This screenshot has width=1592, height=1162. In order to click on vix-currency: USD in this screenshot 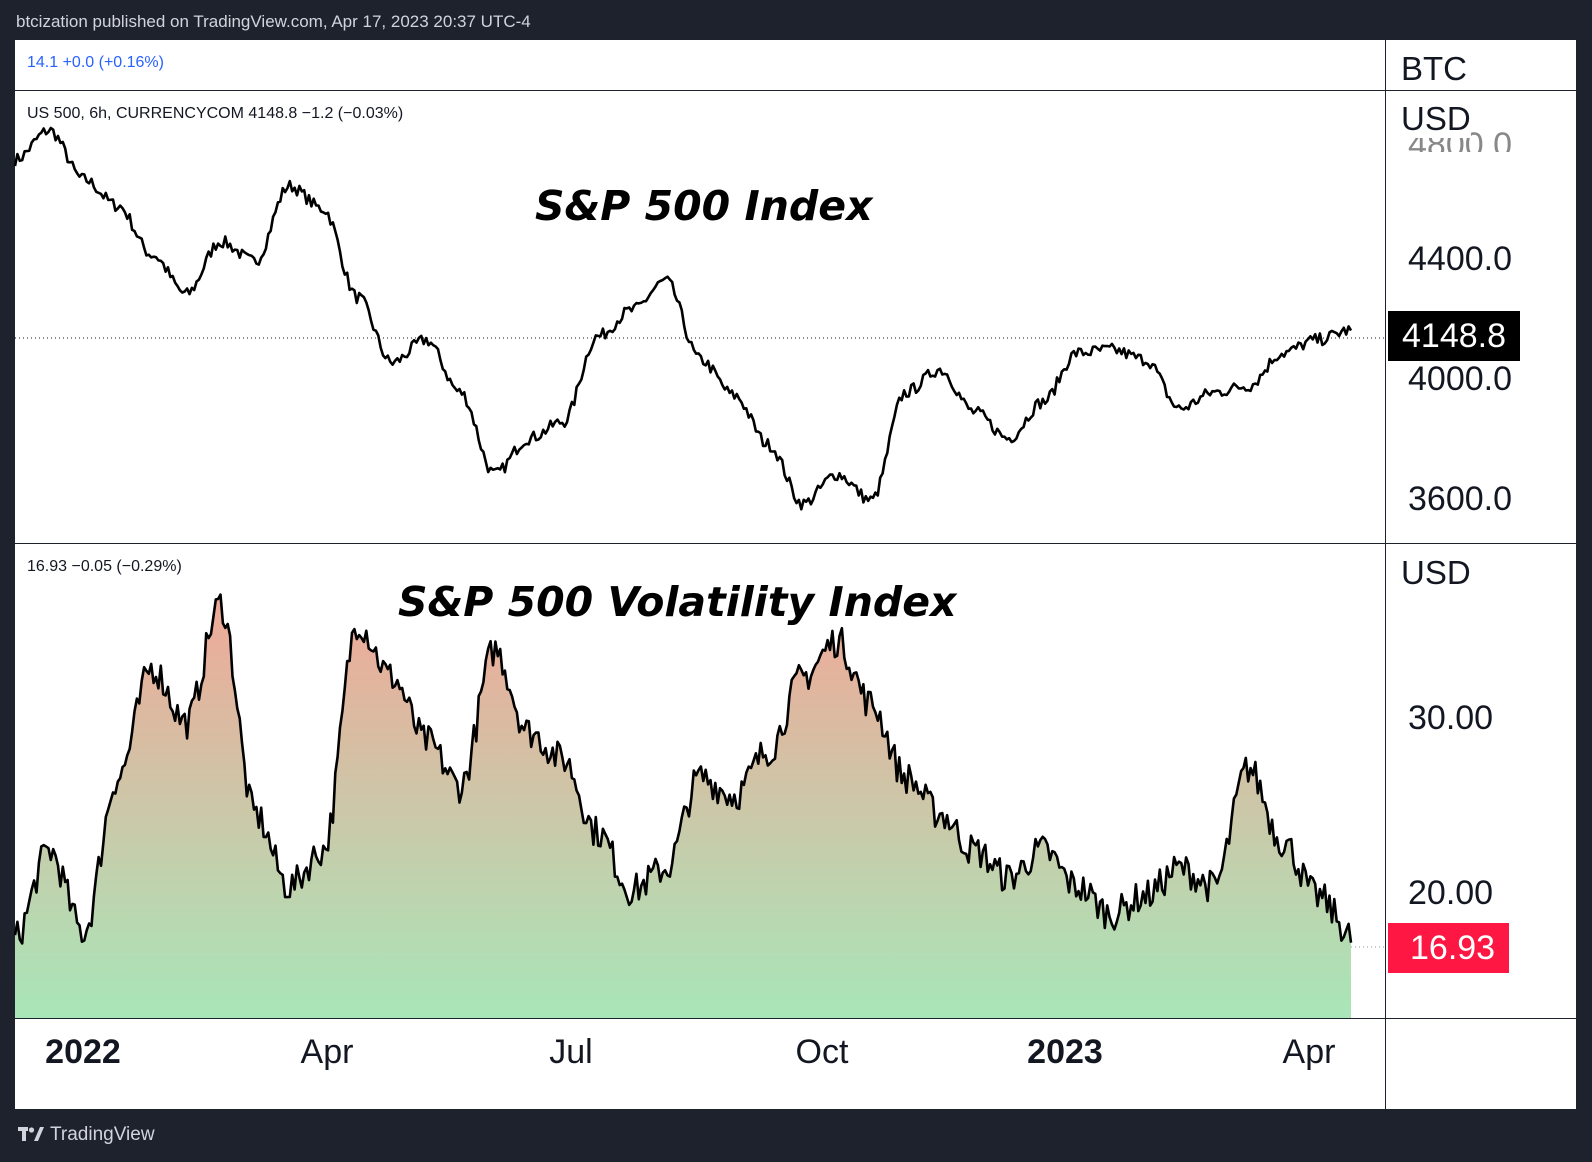, I will do `click(1436, 572)`.